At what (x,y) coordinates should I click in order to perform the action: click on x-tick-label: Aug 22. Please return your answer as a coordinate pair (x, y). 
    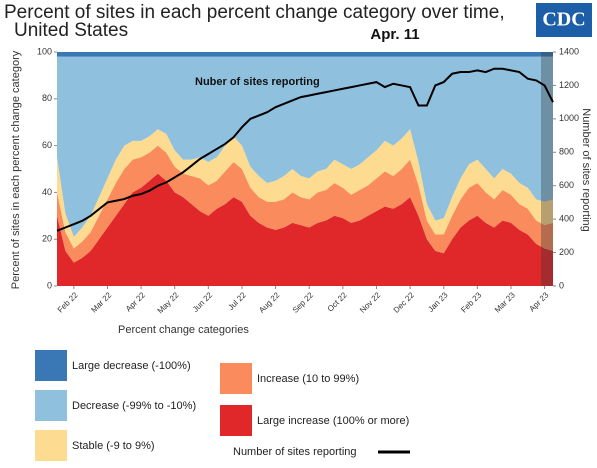
    Looking at the image, I should click on (269, 302).